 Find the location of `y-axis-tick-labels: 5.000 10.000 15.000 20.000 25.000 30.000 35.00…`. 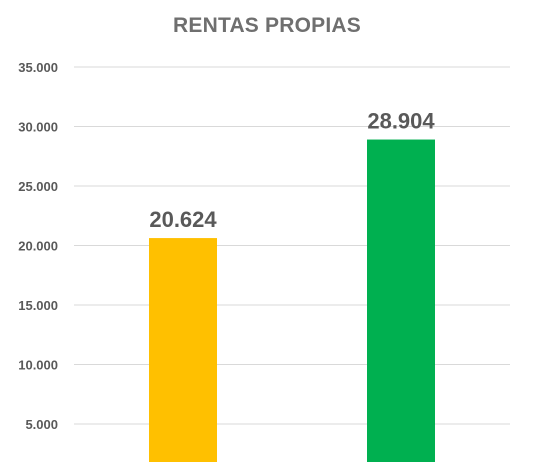

y-axis-tick-labels: 5.000 10.000 15.000 20.000 25.000 30.000 35.00… is located at coordinates (38, 246).